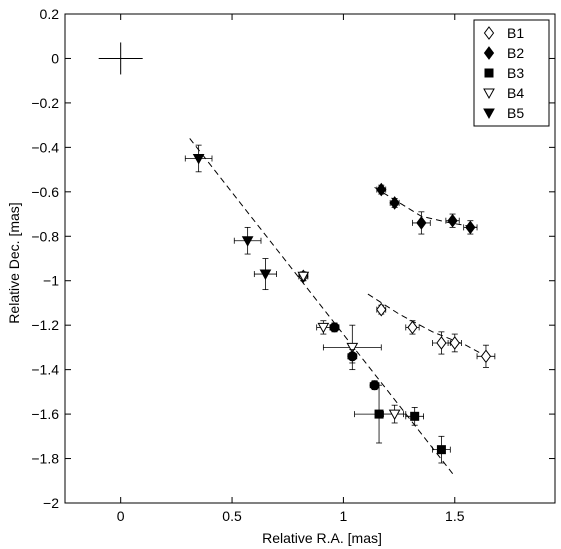 Image resolution: width=561 pixels, height=549 pixels. What do you see at coordinates (515, 33) in the screenshot?
I see `legend-label: B1` at bounding box center [515, 33].